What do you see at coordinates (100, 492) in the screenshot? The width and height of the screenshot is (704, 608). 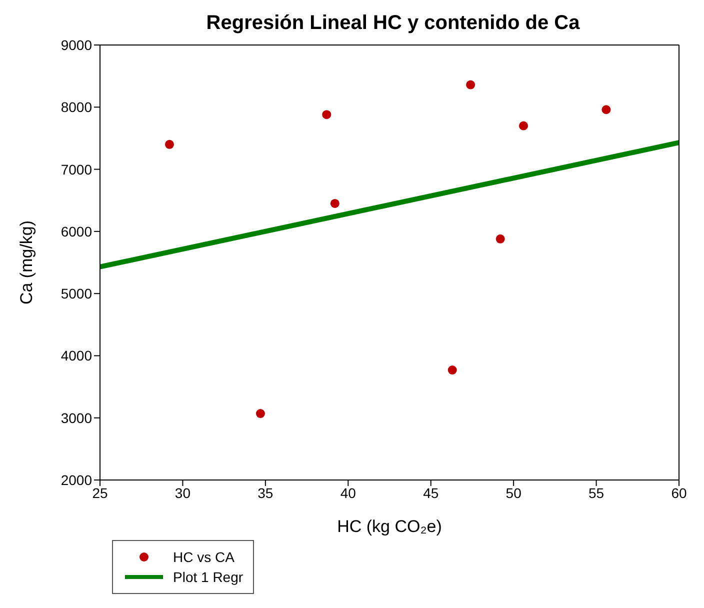 I see `x-tick-label: 25` at bounding box center [100, 492].